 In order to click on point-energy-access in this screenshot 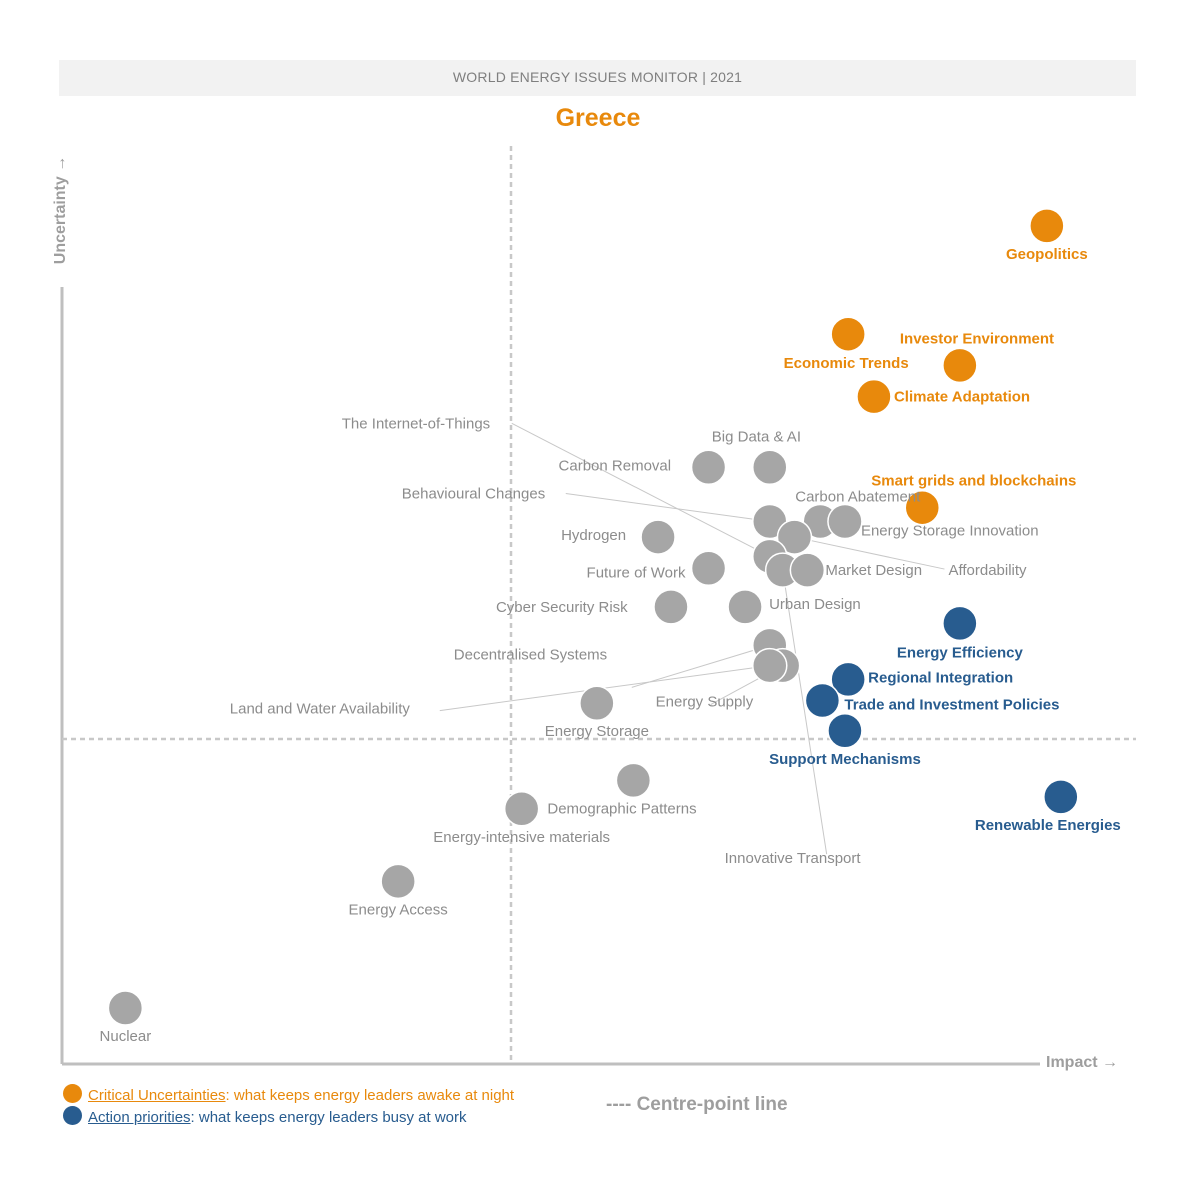, I will do `click(398, 881)`.